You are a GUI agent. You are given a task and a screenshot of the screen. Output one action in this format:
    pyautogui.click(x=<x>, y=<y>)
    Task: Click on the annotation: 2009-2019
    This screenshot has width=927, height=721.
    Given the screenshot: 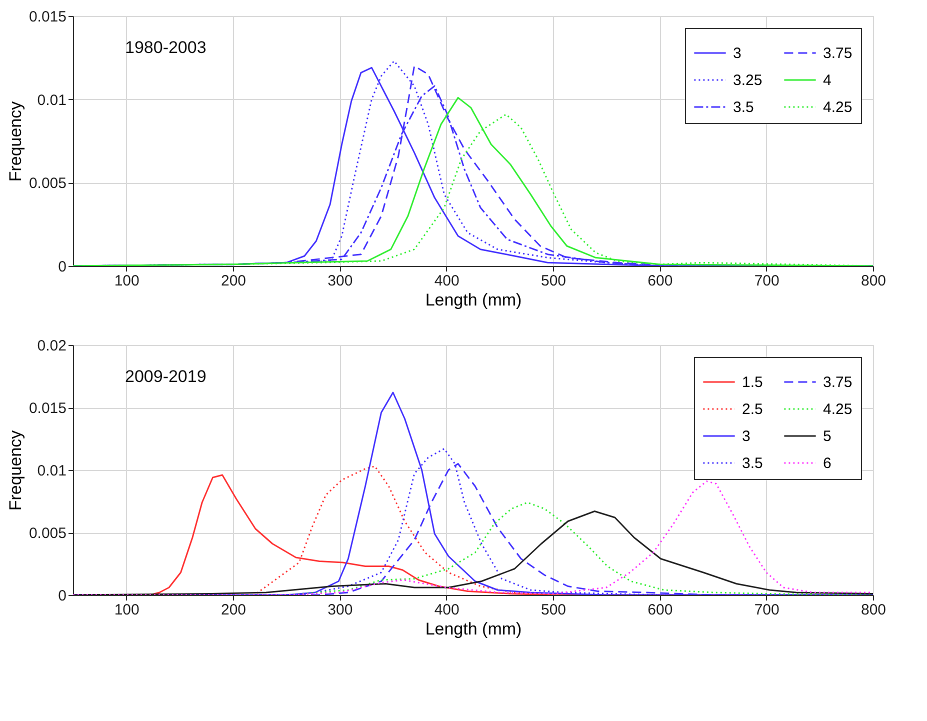 What is the action you would take?
    pyautogui.click(x=165, y=376)
    